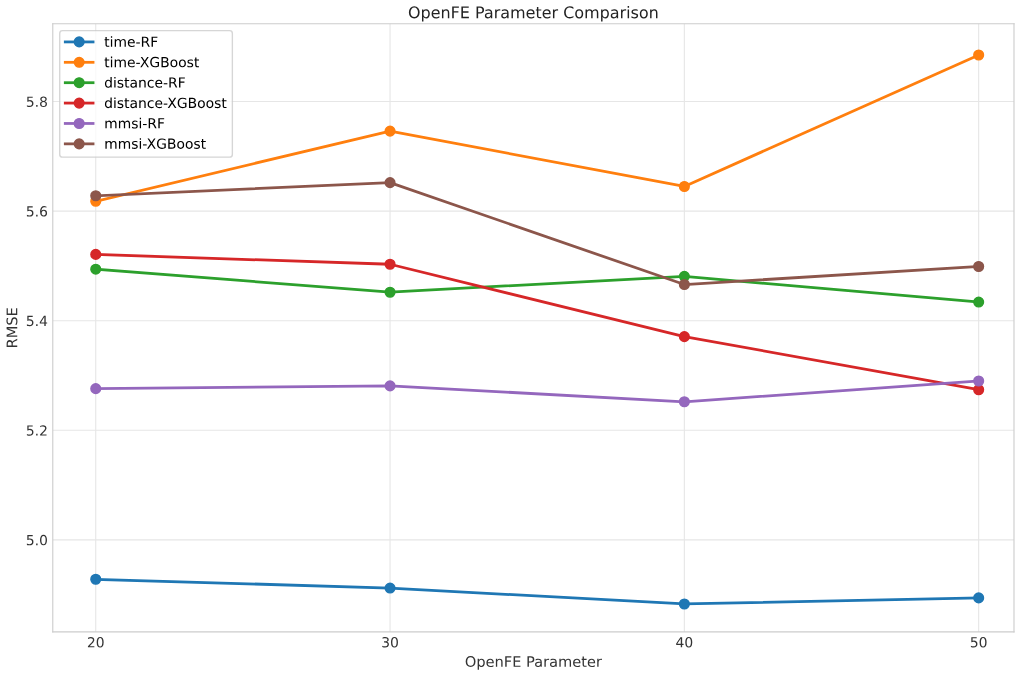  I want to click on legend-label: time-RF, so click(131, 41).